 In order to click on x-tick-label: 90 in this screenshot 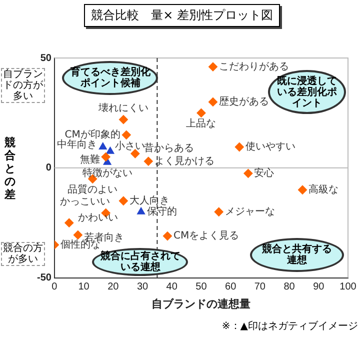, I will do `click(319, 287)`.